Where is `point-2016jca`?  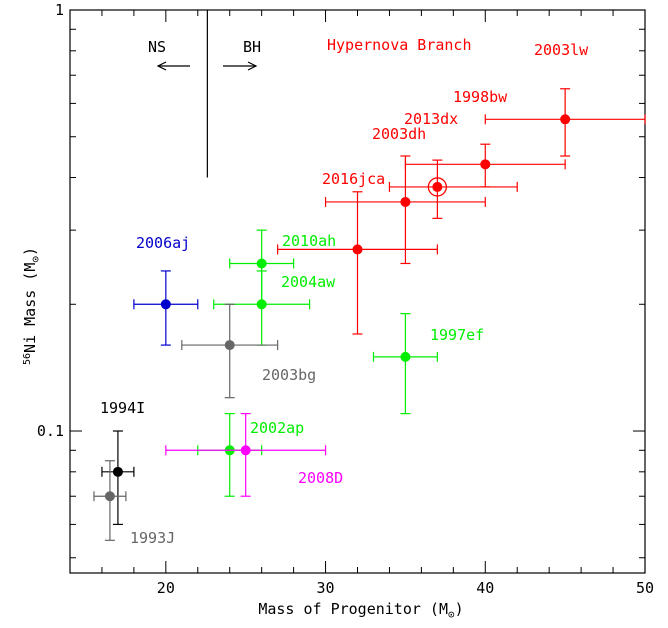
point-2016jca is located at coordinates (357, 263).